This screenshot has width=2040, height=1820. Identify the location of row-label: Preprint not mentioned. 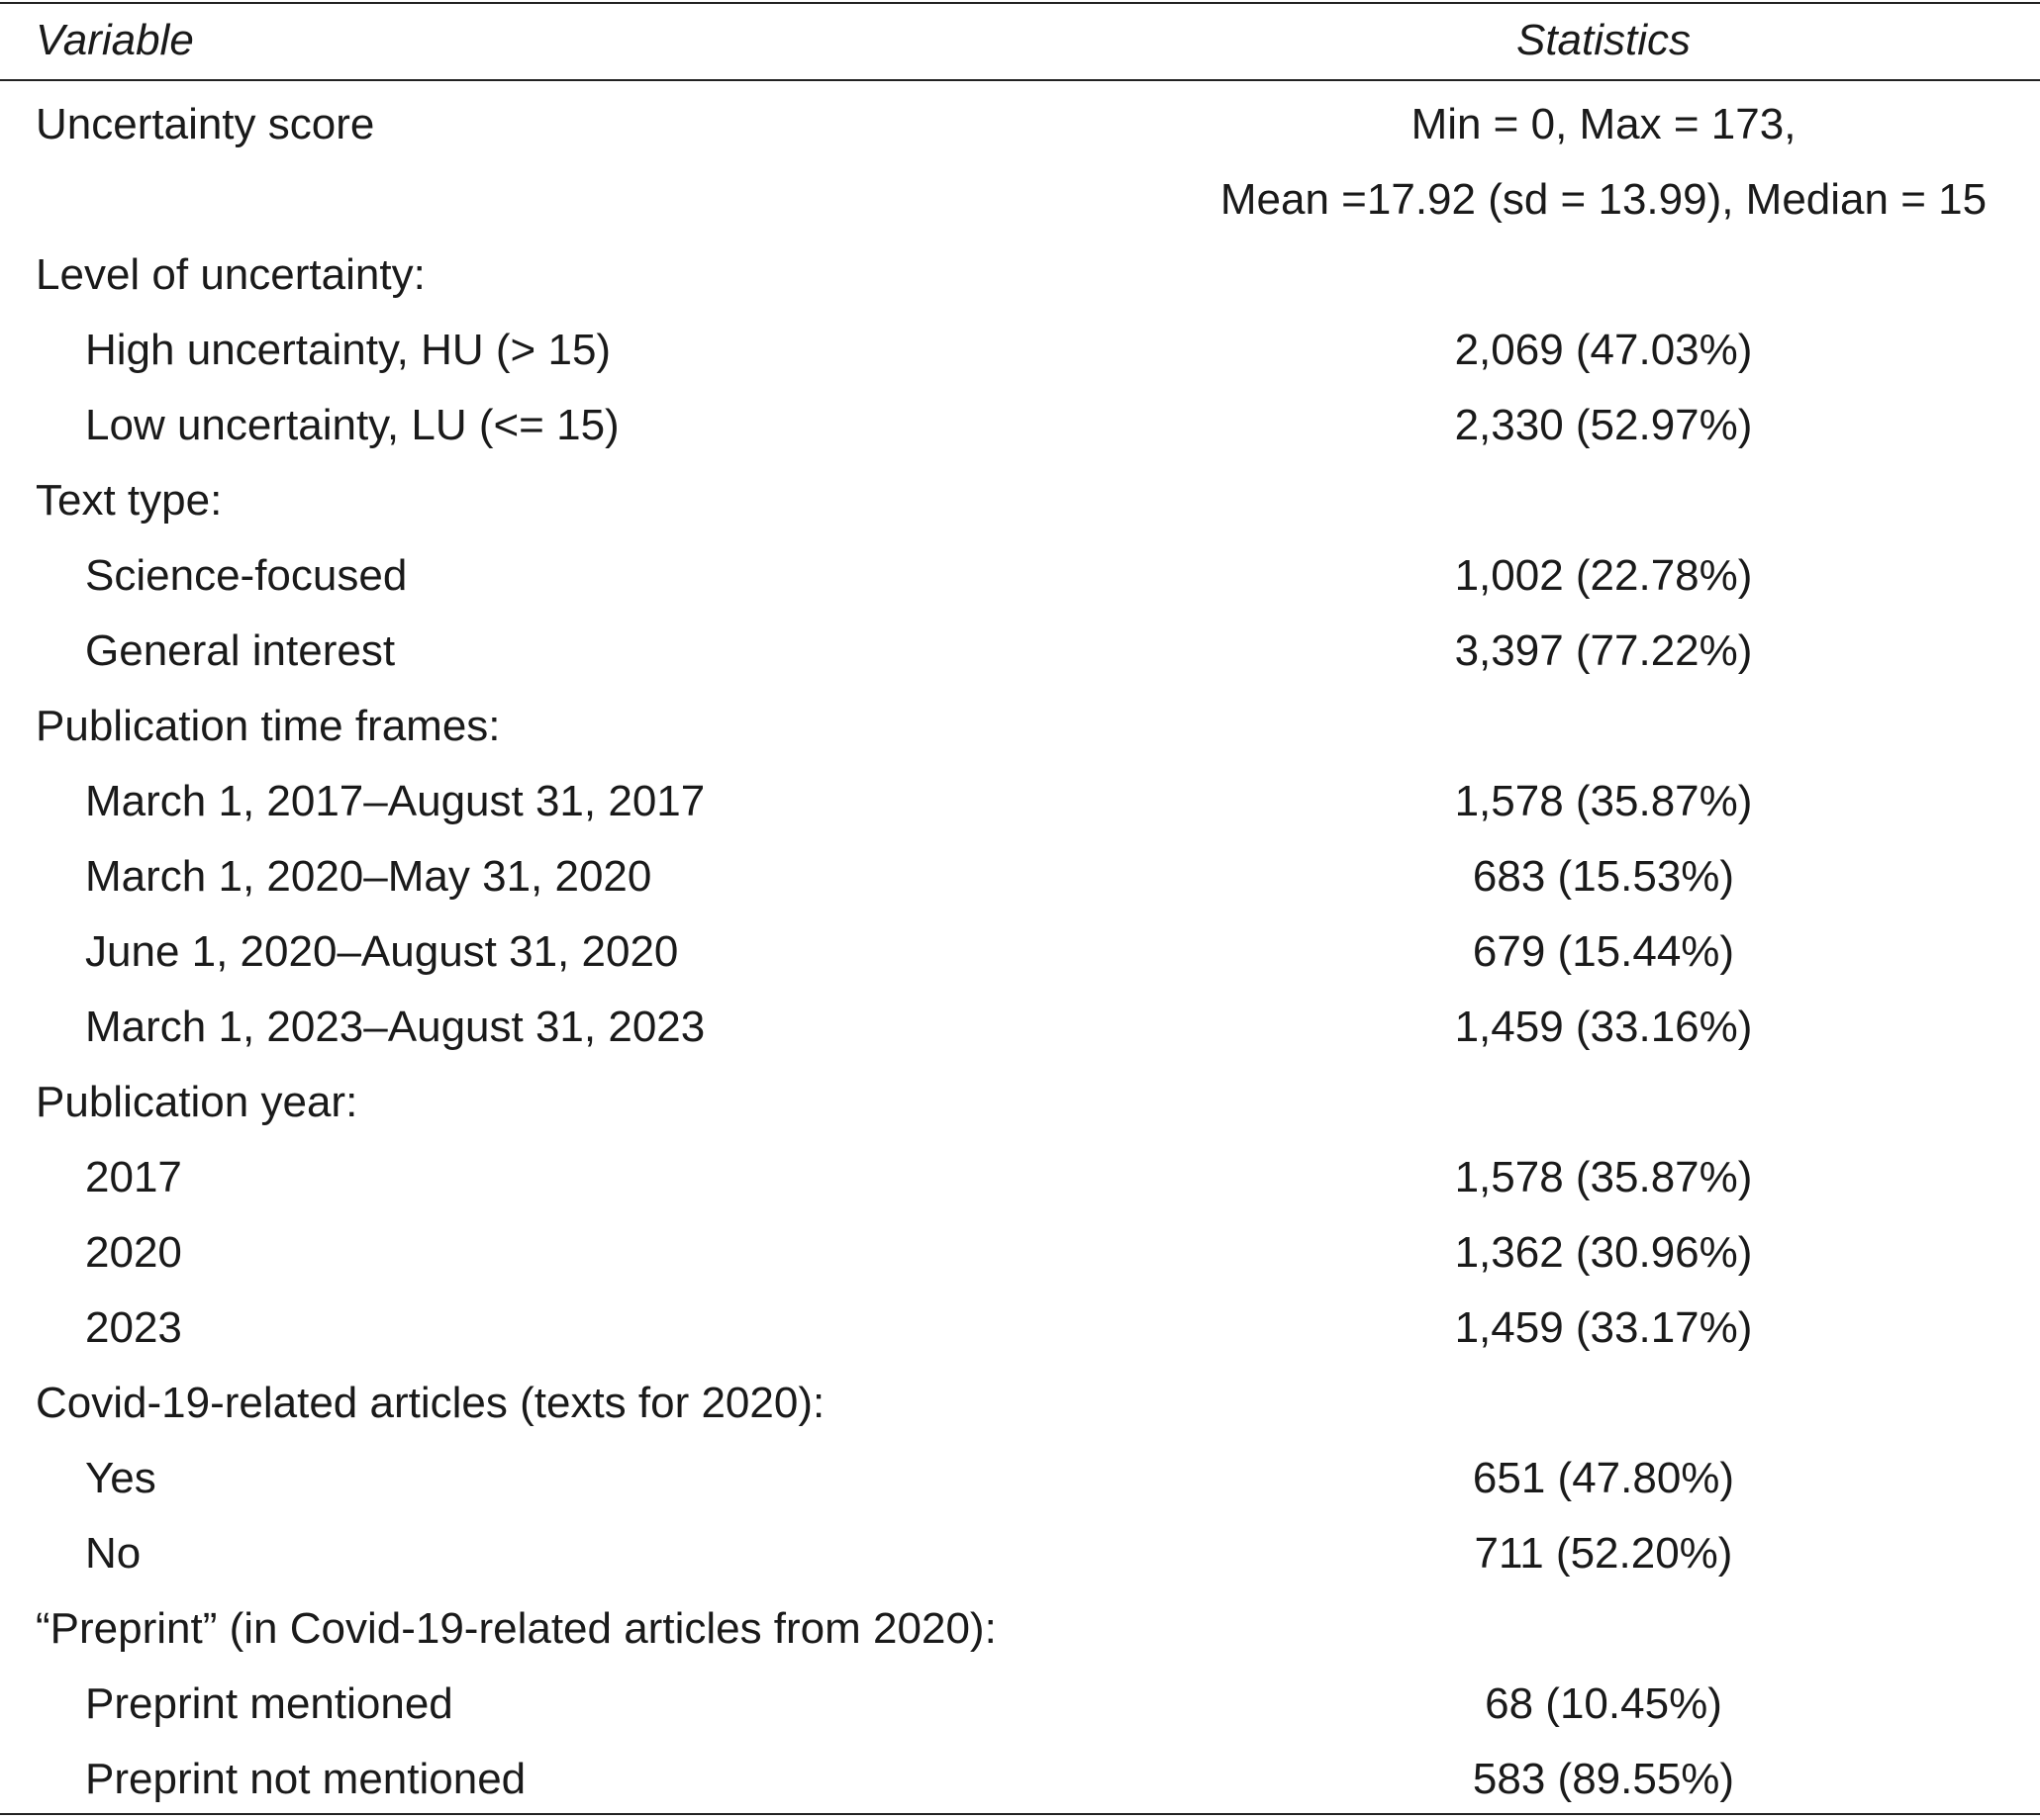
(306, 1779).